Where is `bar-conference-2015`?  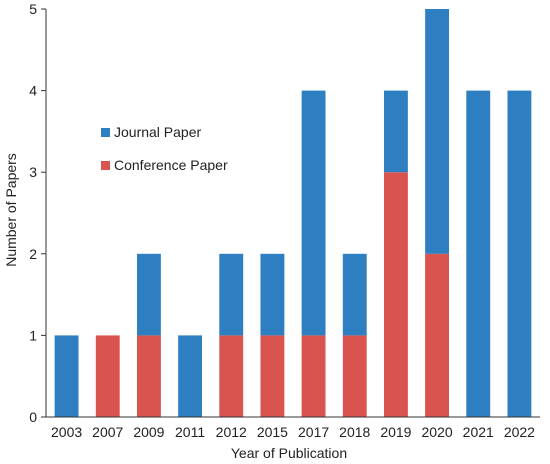 bar-conference-2015 is located at coordinates (272, 376).